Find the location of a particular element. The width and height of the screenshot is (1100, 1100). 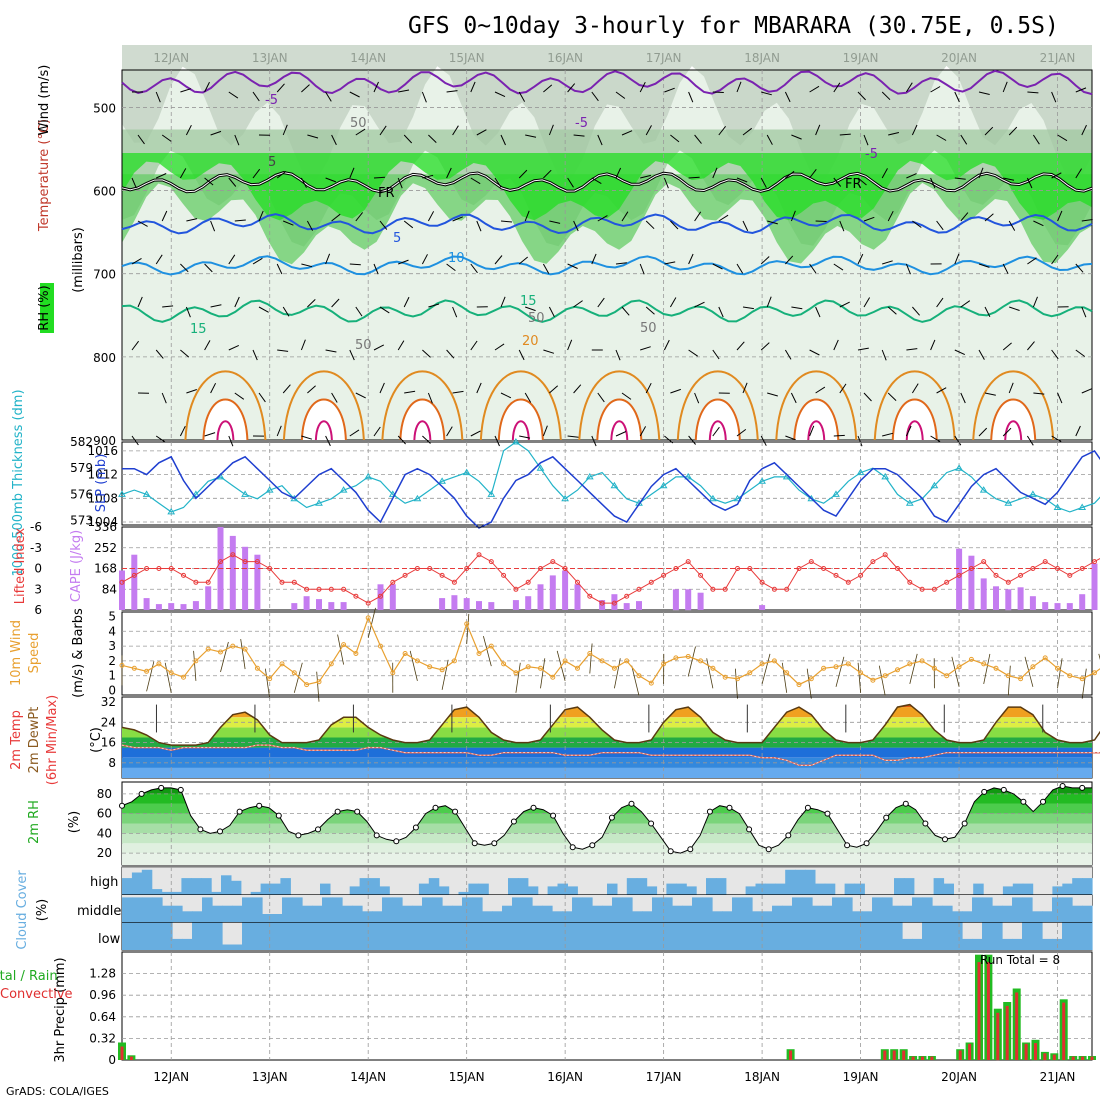

pressure-tick: 600 is located at coordinates (104, 192).